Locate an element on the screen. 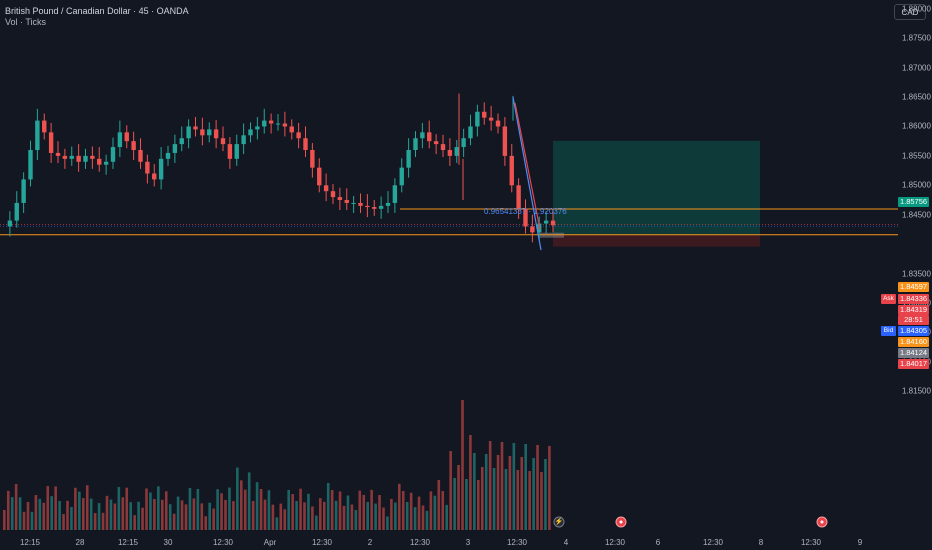 The image size is (932, 550). low-price-tag-b: 1.84017 is located at coordinates (913, 364).